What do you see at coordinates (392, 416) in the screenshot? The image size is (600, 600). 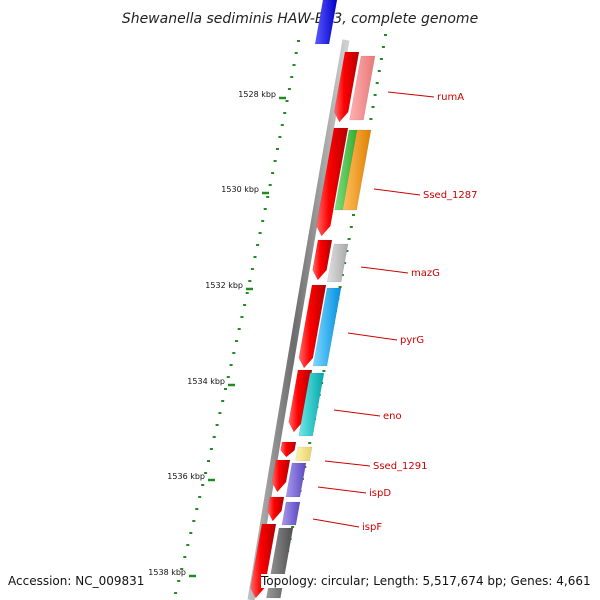 I see `gene-label: eno` at bounding box center [392, 416].